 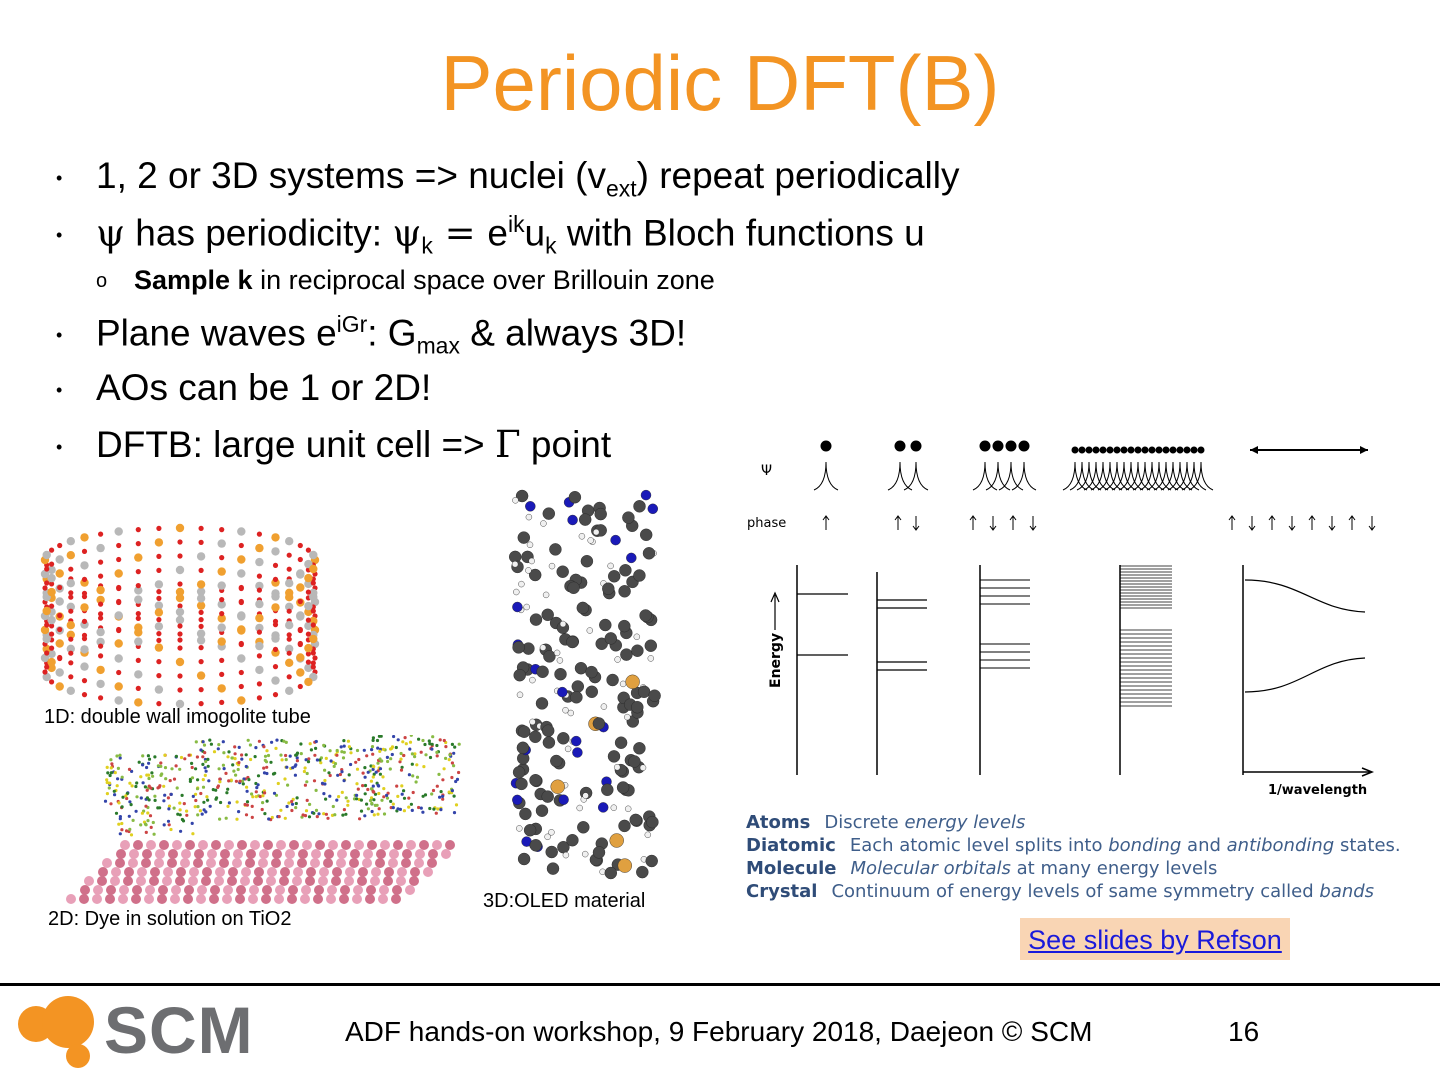 What do you see at coordinates (886, 822) in the screenshot?
I see `legend-atoms: Atoms Discrete energy levels` at bounding box center [886, 822].